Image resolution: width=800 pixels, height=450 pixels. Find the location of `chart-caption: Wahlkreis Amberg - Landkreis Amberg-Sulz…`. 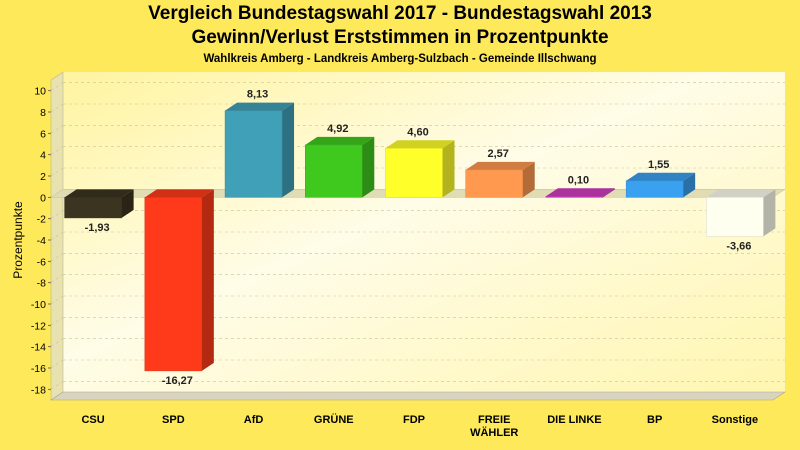

chart-caption: Wahlkreis Amberg - Landkreis Amberg-Sulz… is located at coordinates (400, 59).